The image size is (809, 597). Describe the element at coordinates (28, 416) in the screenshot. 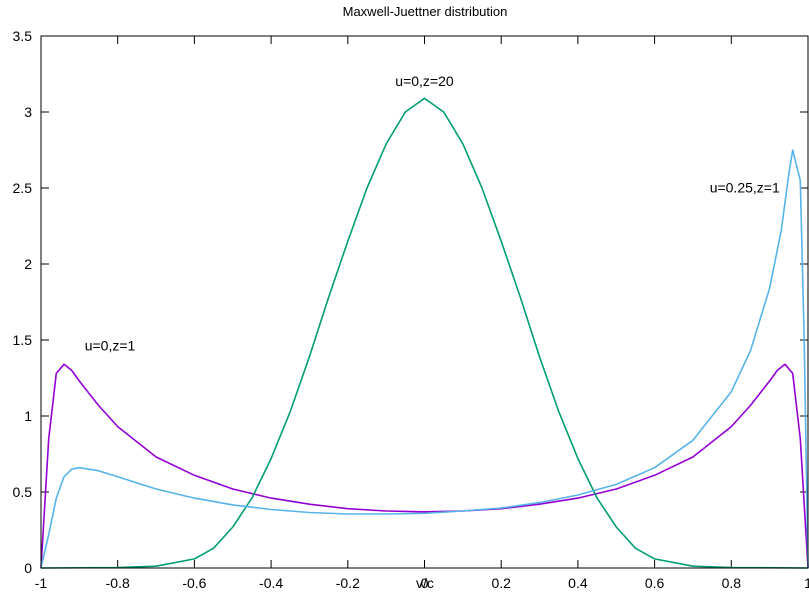

I see `y-tick-label: 1` at that location.